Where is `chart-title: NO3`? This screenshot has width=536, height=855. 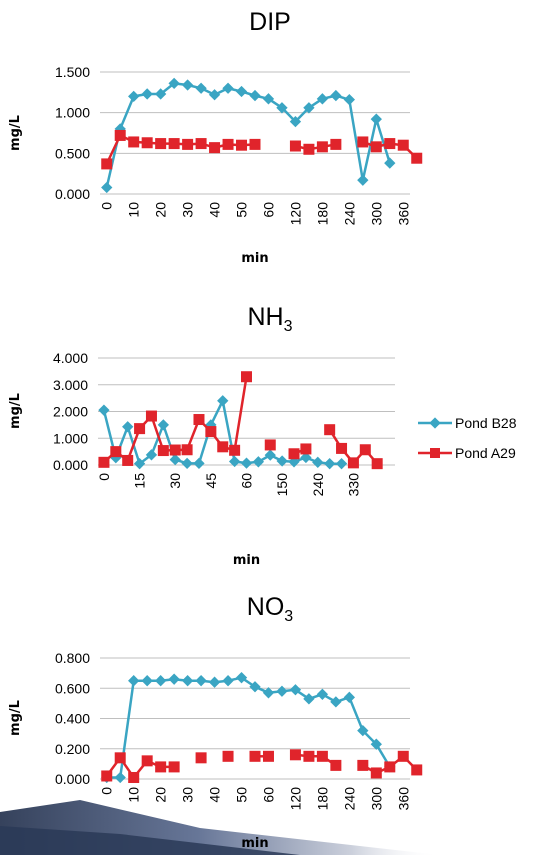 chart-title: NO3 is located at coordinates (270, 609).